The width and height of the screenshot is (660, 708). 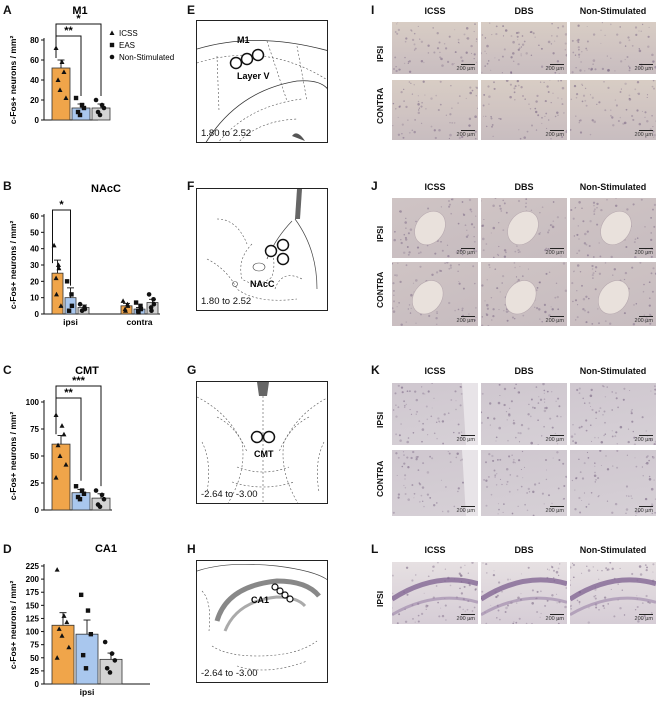 What do you see at coordinates (78, 59) in the screenshot?
I see `significance-bracket` at bounding box center [78, 59].